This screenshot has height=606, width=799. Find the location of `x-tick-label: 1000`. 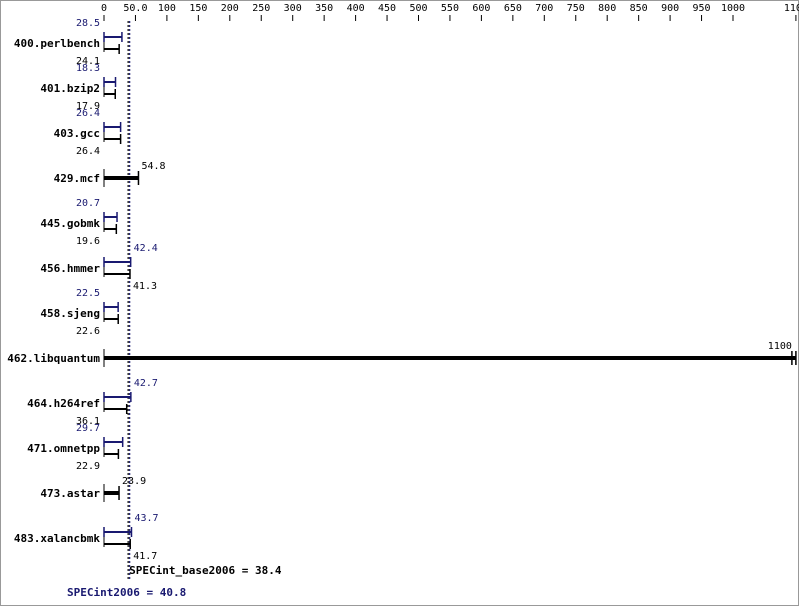

x-tick-label: 1000 is located at coordinates (733, 8).